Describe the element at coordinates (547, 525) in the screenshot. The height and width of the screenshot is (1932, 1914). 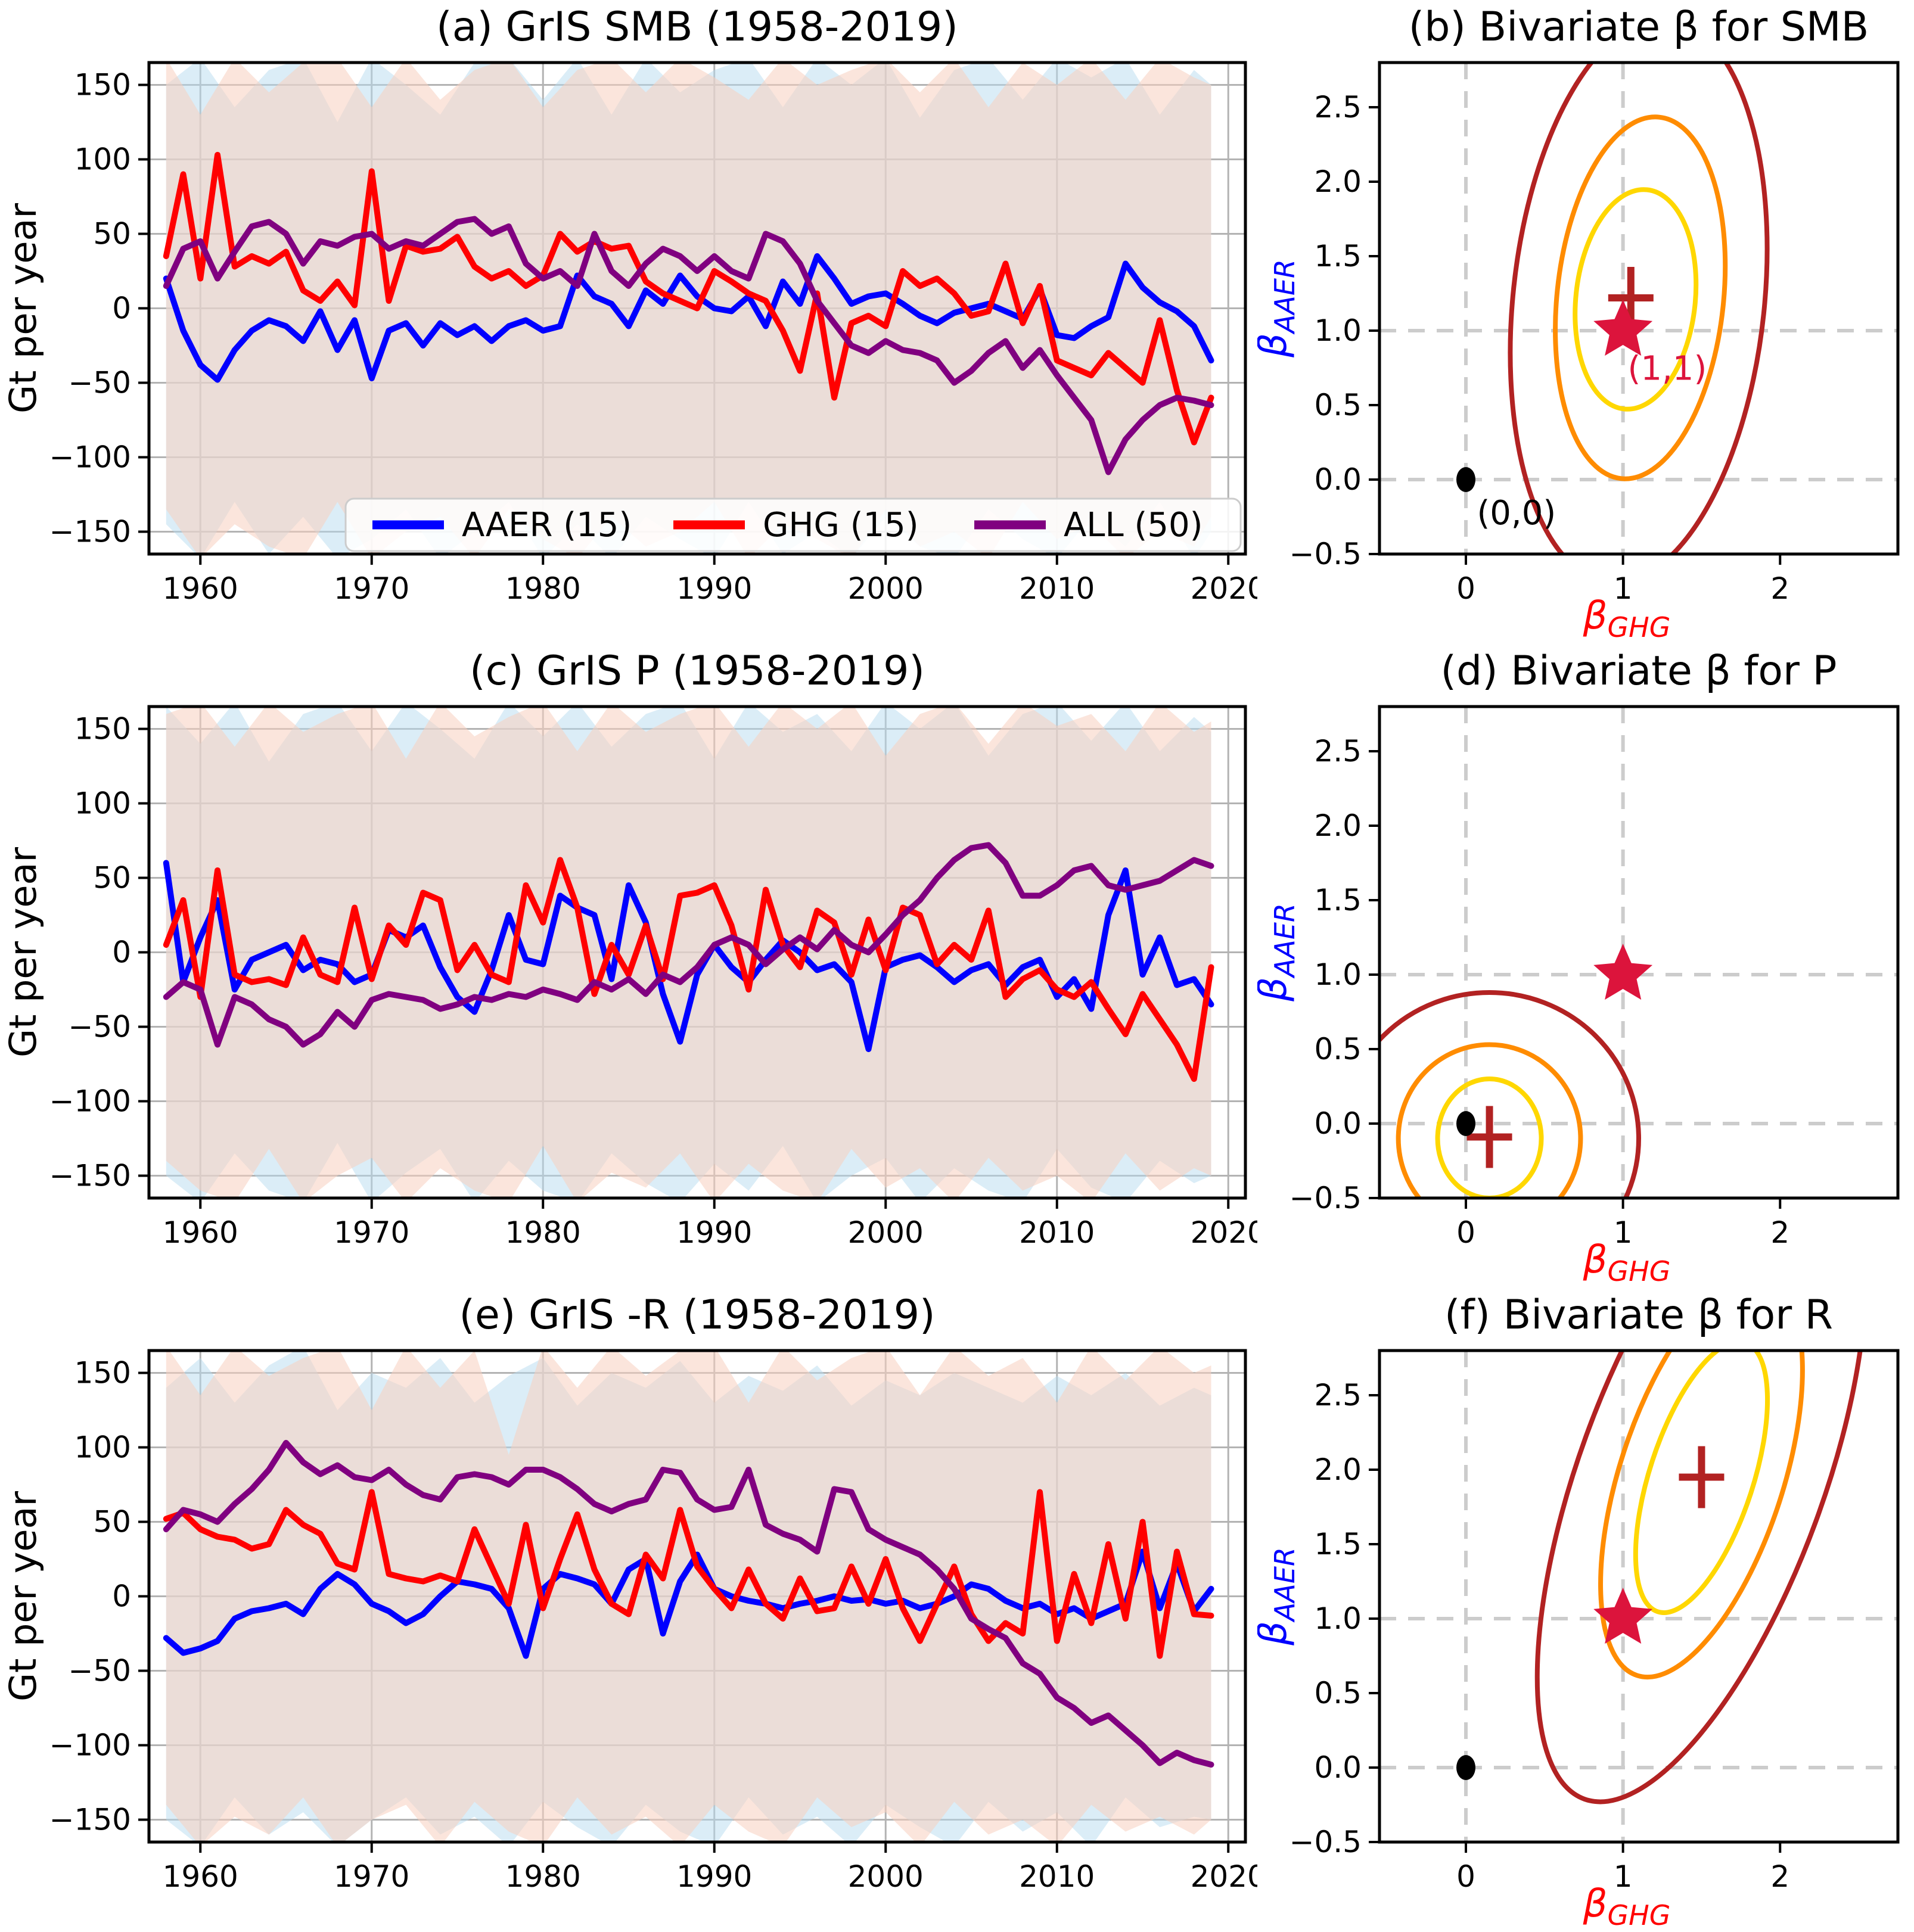
I see `svg-text: AAER (15)` at that location.